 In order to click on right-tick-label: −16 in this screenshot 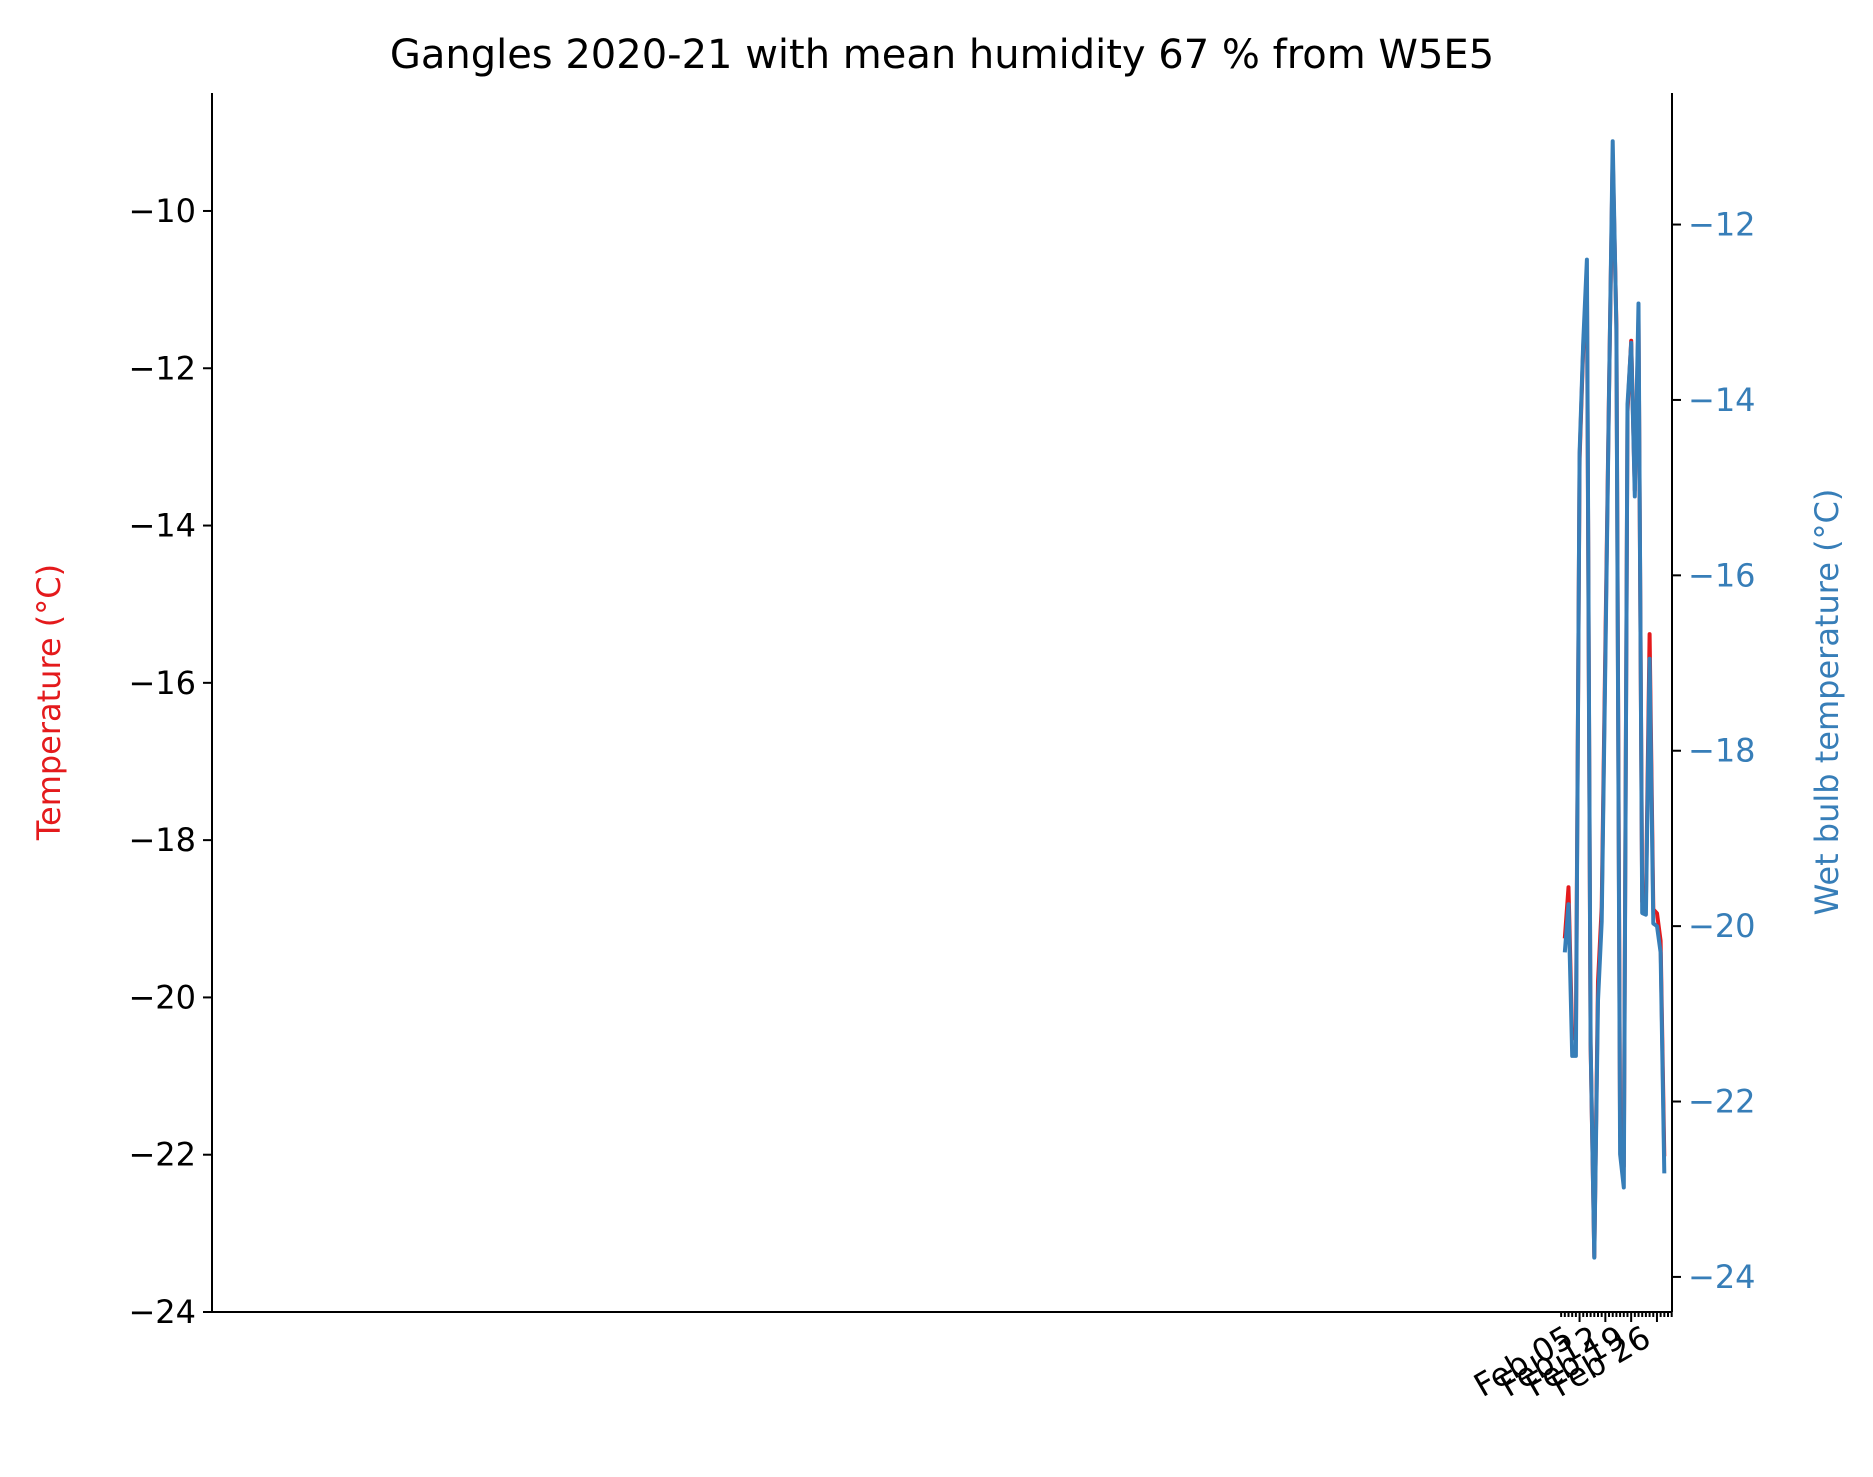, I will do `click(1722, 575)`.